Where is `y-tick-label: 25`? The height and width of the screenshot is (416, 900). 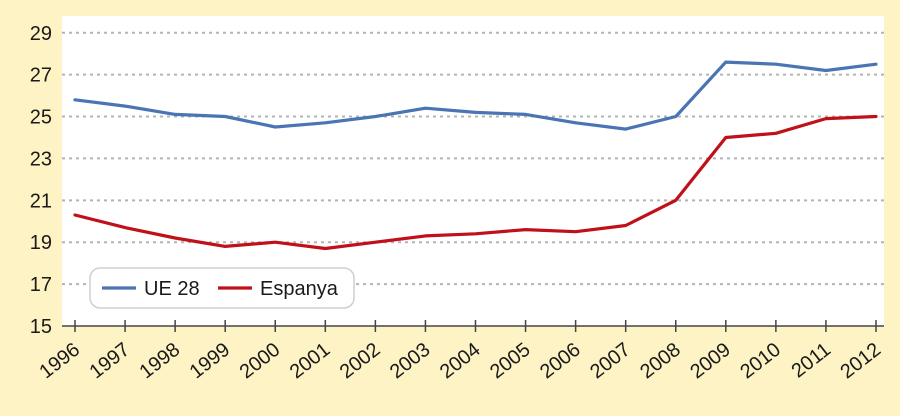 y-tick-label: 25 is located at coordinates (41, 118).